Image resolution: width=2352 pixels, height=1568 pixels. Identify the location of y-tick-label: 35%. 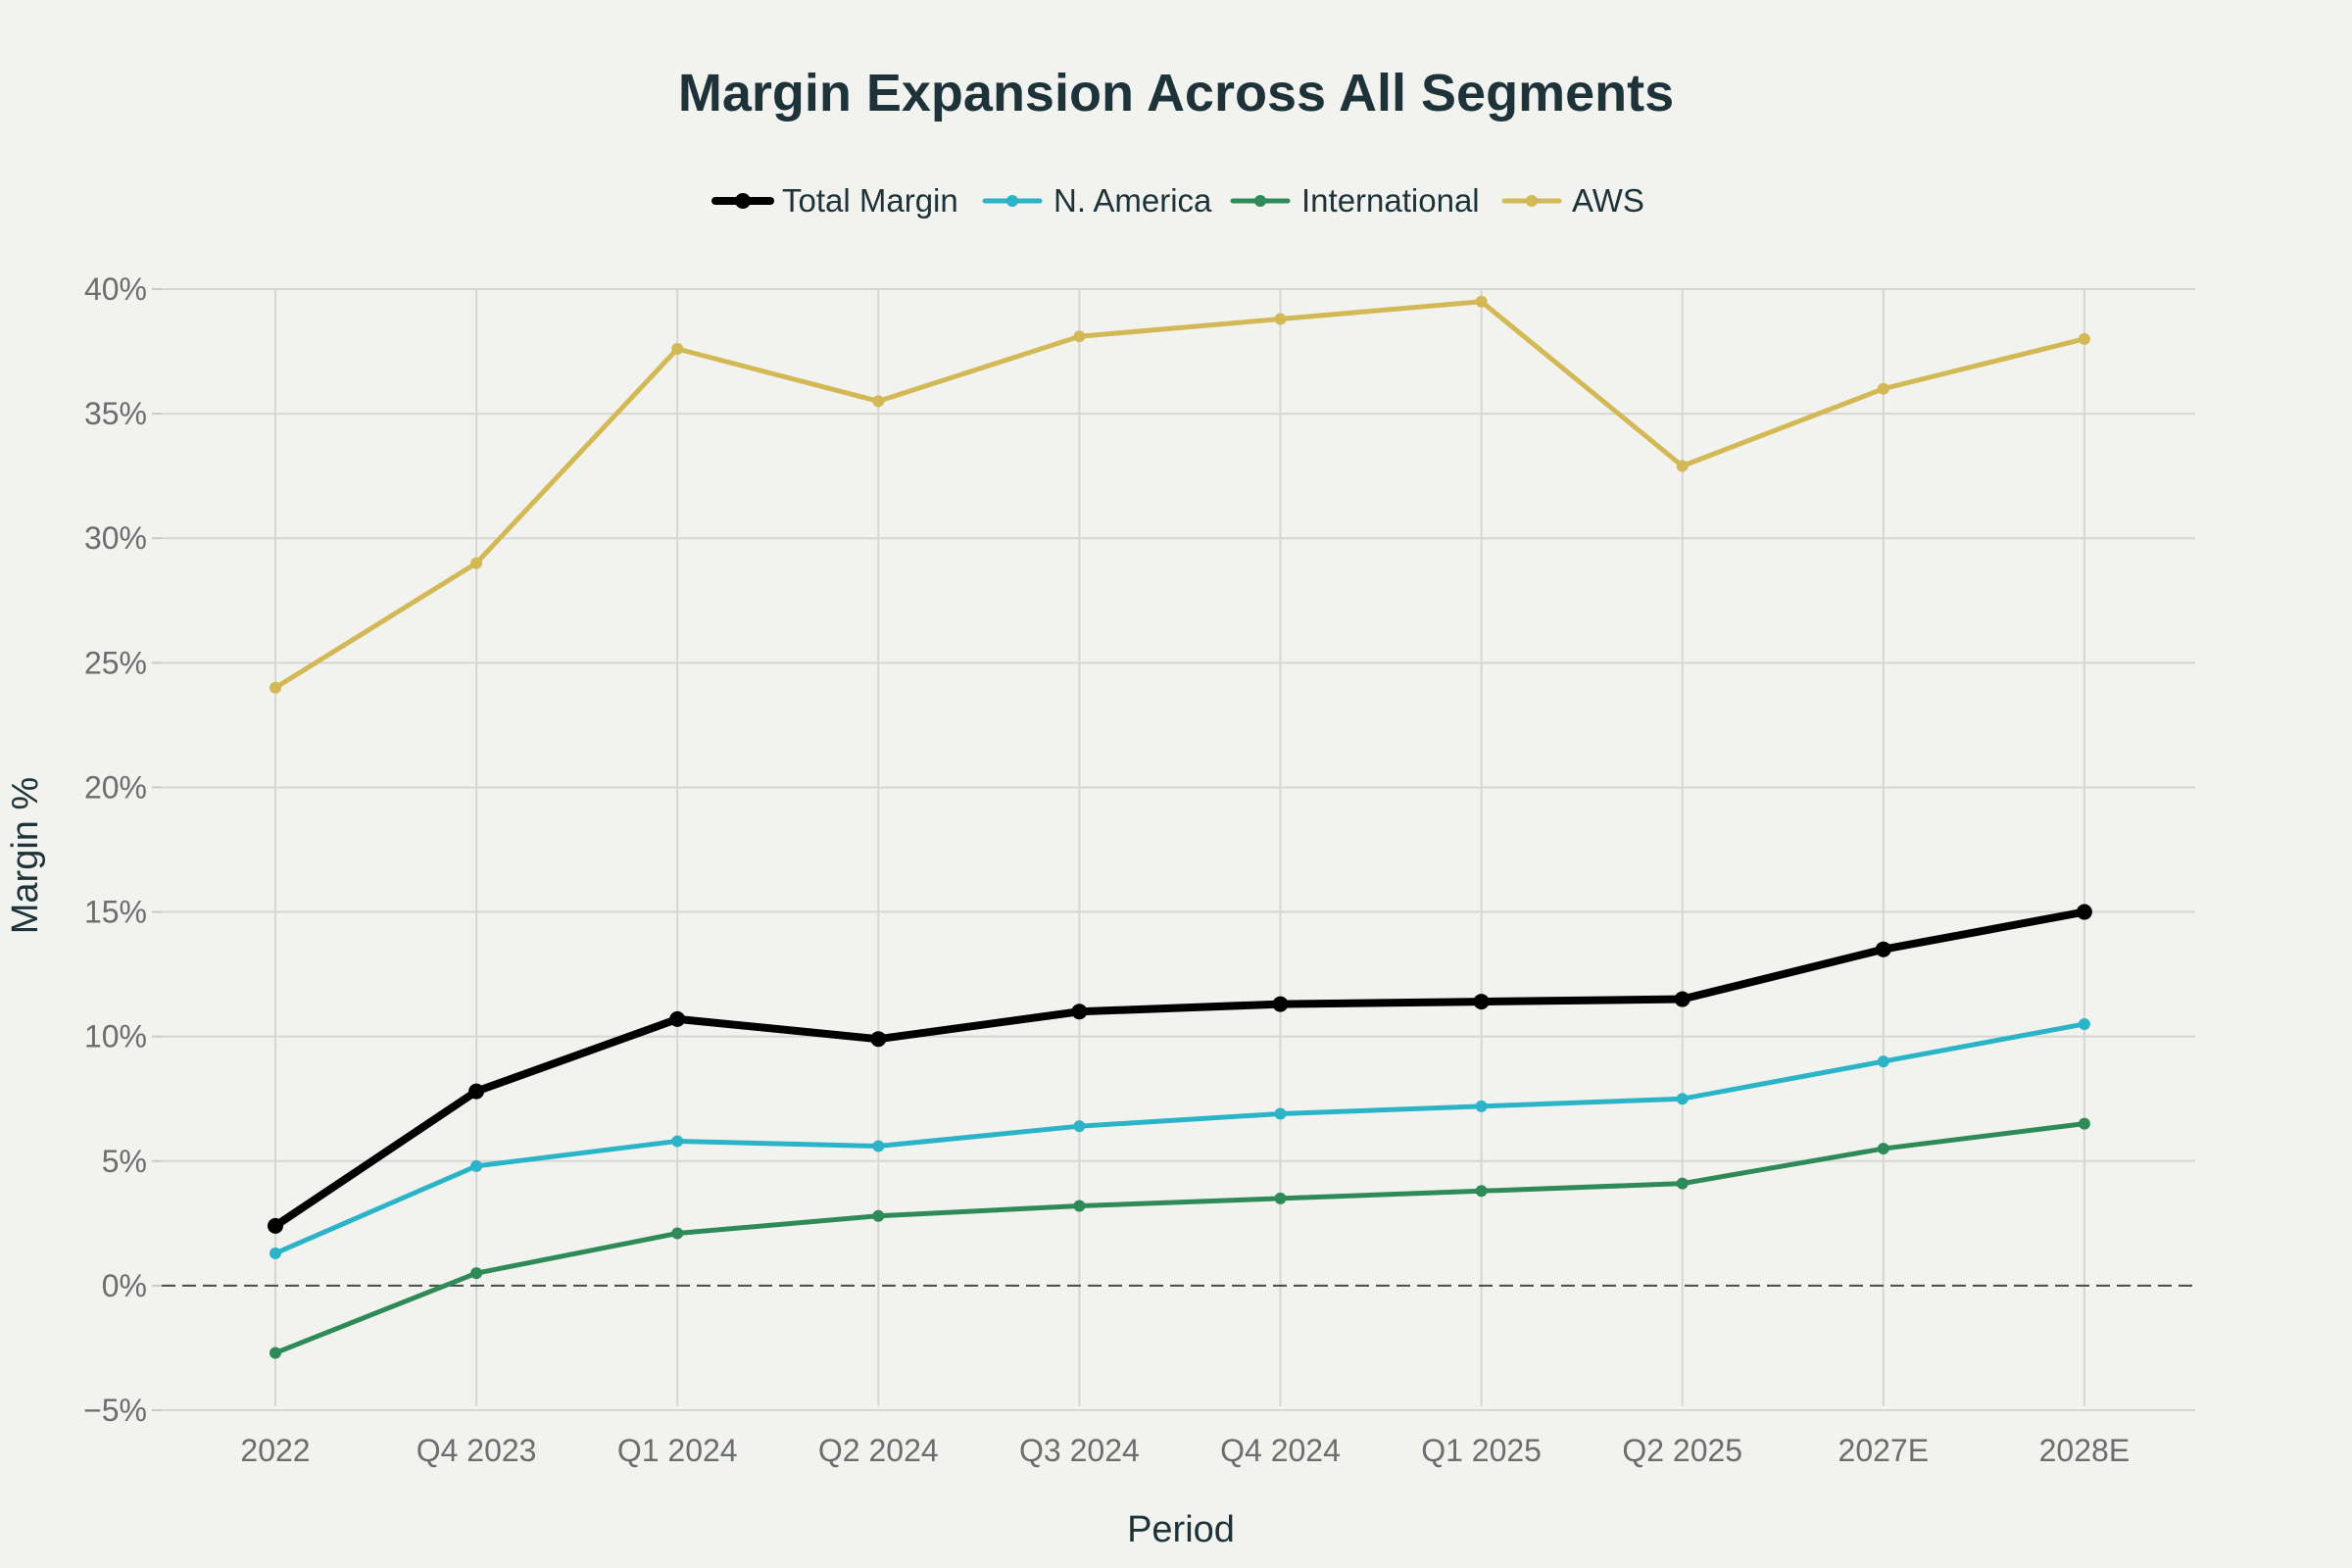
(115, 413).